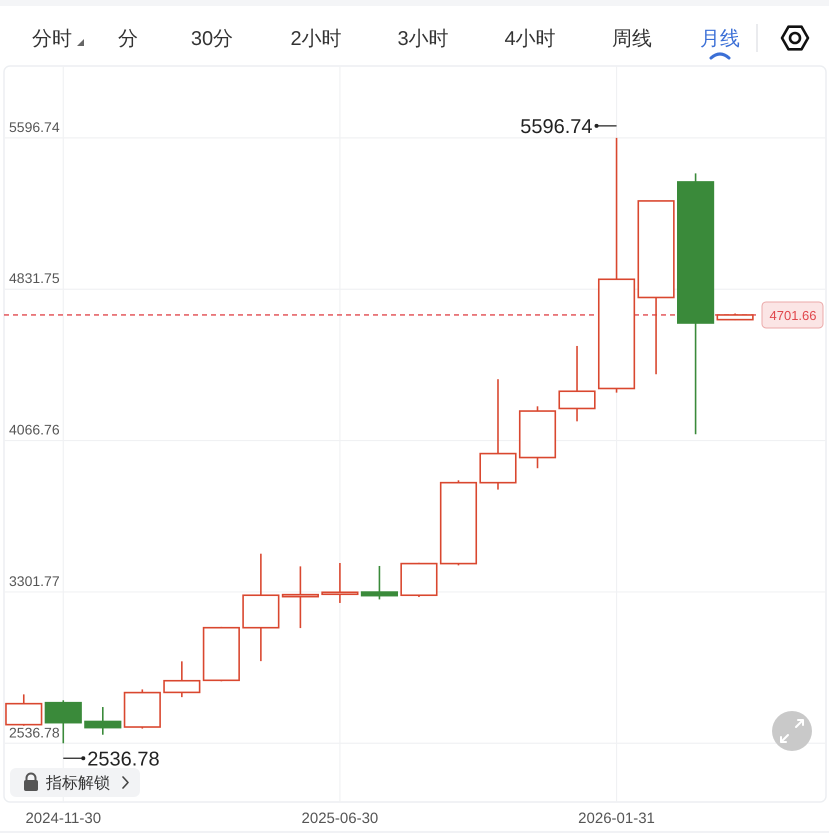  I want to click on x-tick-label: 2026-01-31, so click(616, 818).